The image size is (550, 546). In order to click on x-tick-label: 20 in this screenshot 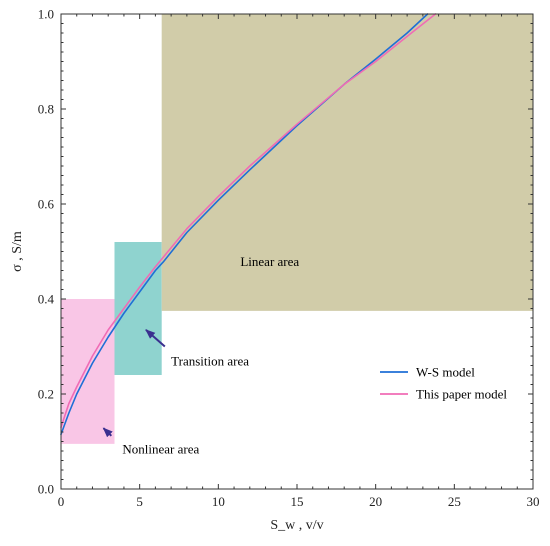, I will do `click(375, 501)`.